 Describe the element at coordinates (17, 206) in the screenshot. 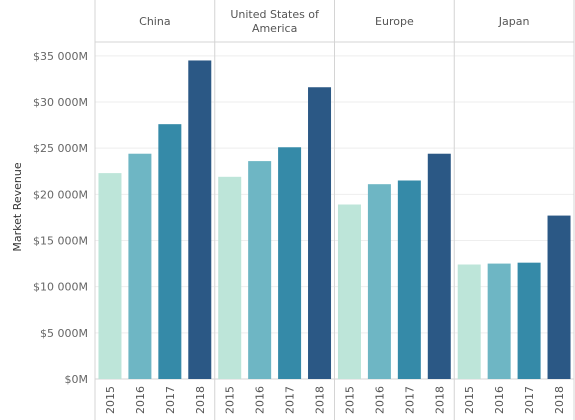

I see `y-axis-title: Market Revenue` at that location.